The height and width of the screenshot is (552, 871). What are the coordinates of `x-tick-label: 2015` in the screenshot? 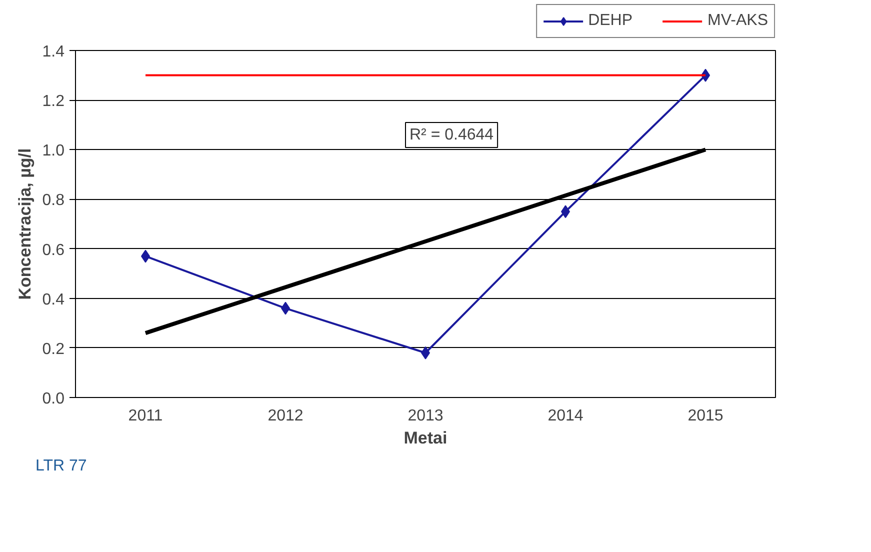 It's located at (706, 416).